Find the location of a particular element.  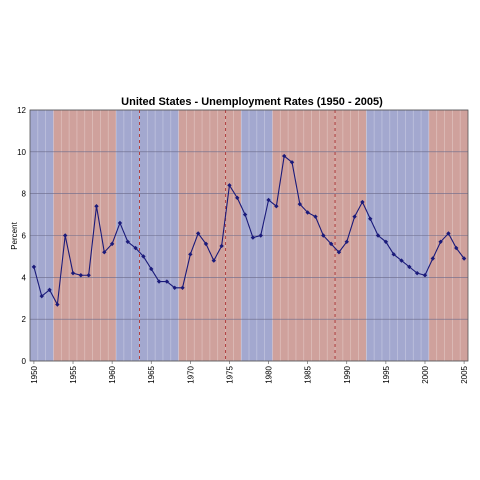

data-point-1955 is located at coordinates (73, 273).